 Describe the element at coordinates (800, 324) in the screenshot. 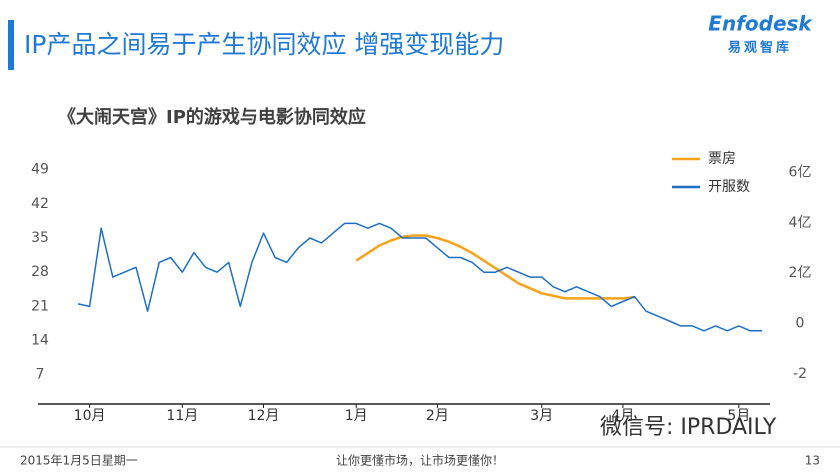

I see `y2-tick-label: 0` at that location.